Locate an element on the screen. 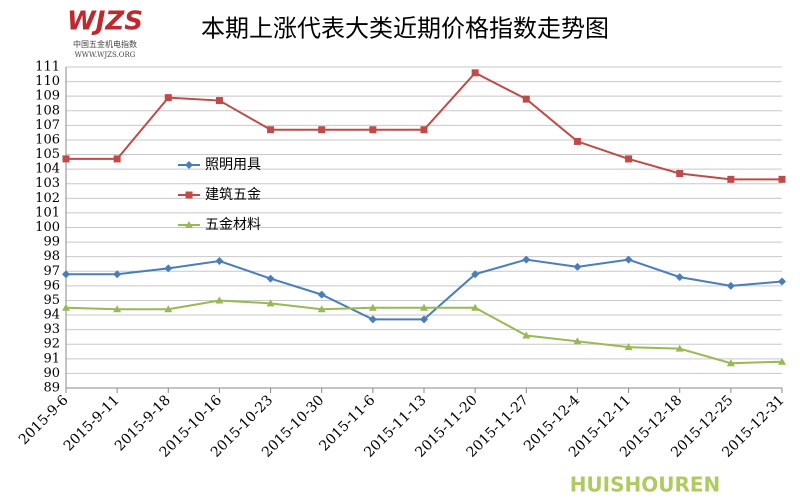 This screenshot has width=800, height=504. y-tick-label: 97 is located at coordinates (51, 271).